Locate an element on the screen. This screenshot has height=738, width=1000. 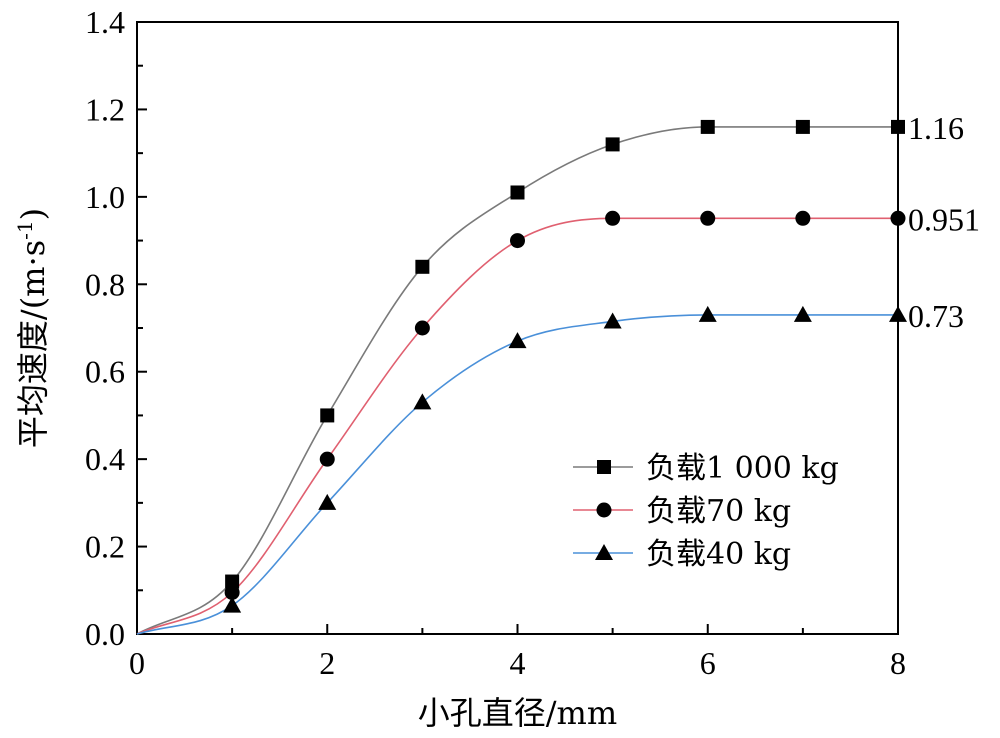
x-tick-label: 0 is located at coordinates (137, 663).